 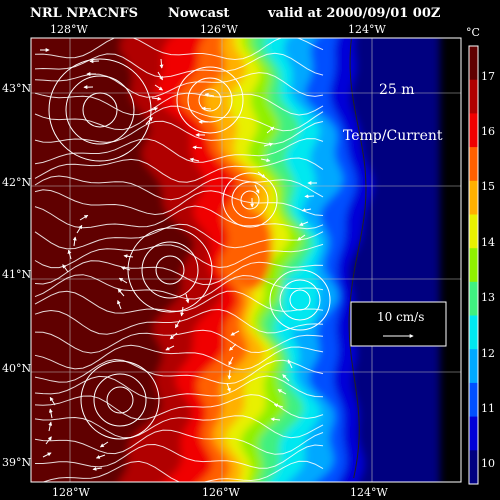 I want to click on vector-scale-label: 10 cm/s, so click(x=401, y=317).